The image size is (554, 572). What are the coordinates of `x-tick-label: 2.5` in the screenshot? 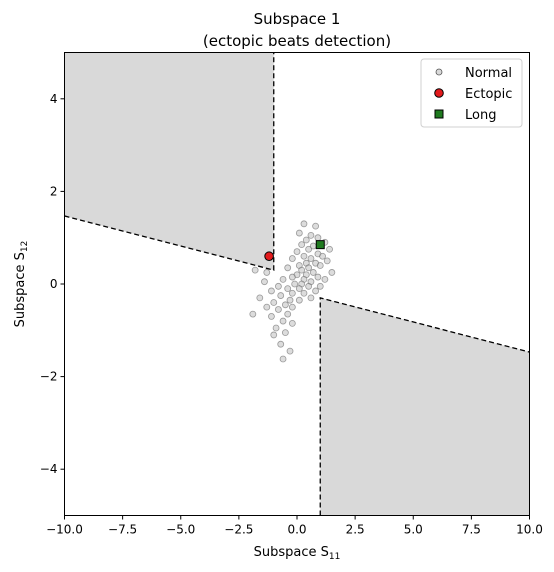 It's located at (355, 530).